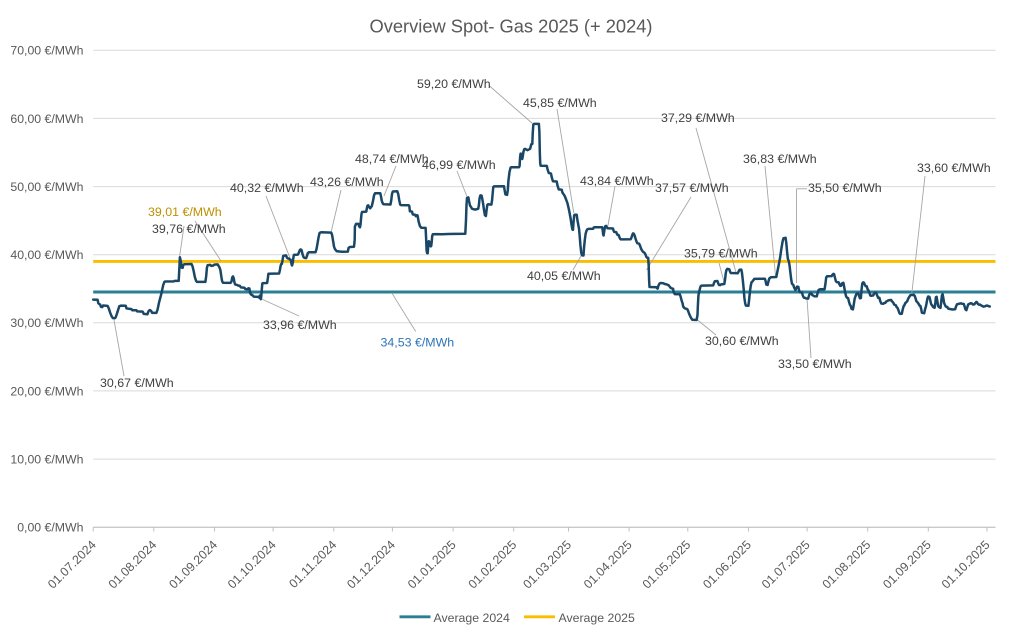 This screenshot has width=1024, height=640. I want to click on svg-text: 33,50 €/MWh, so click(815, 364).